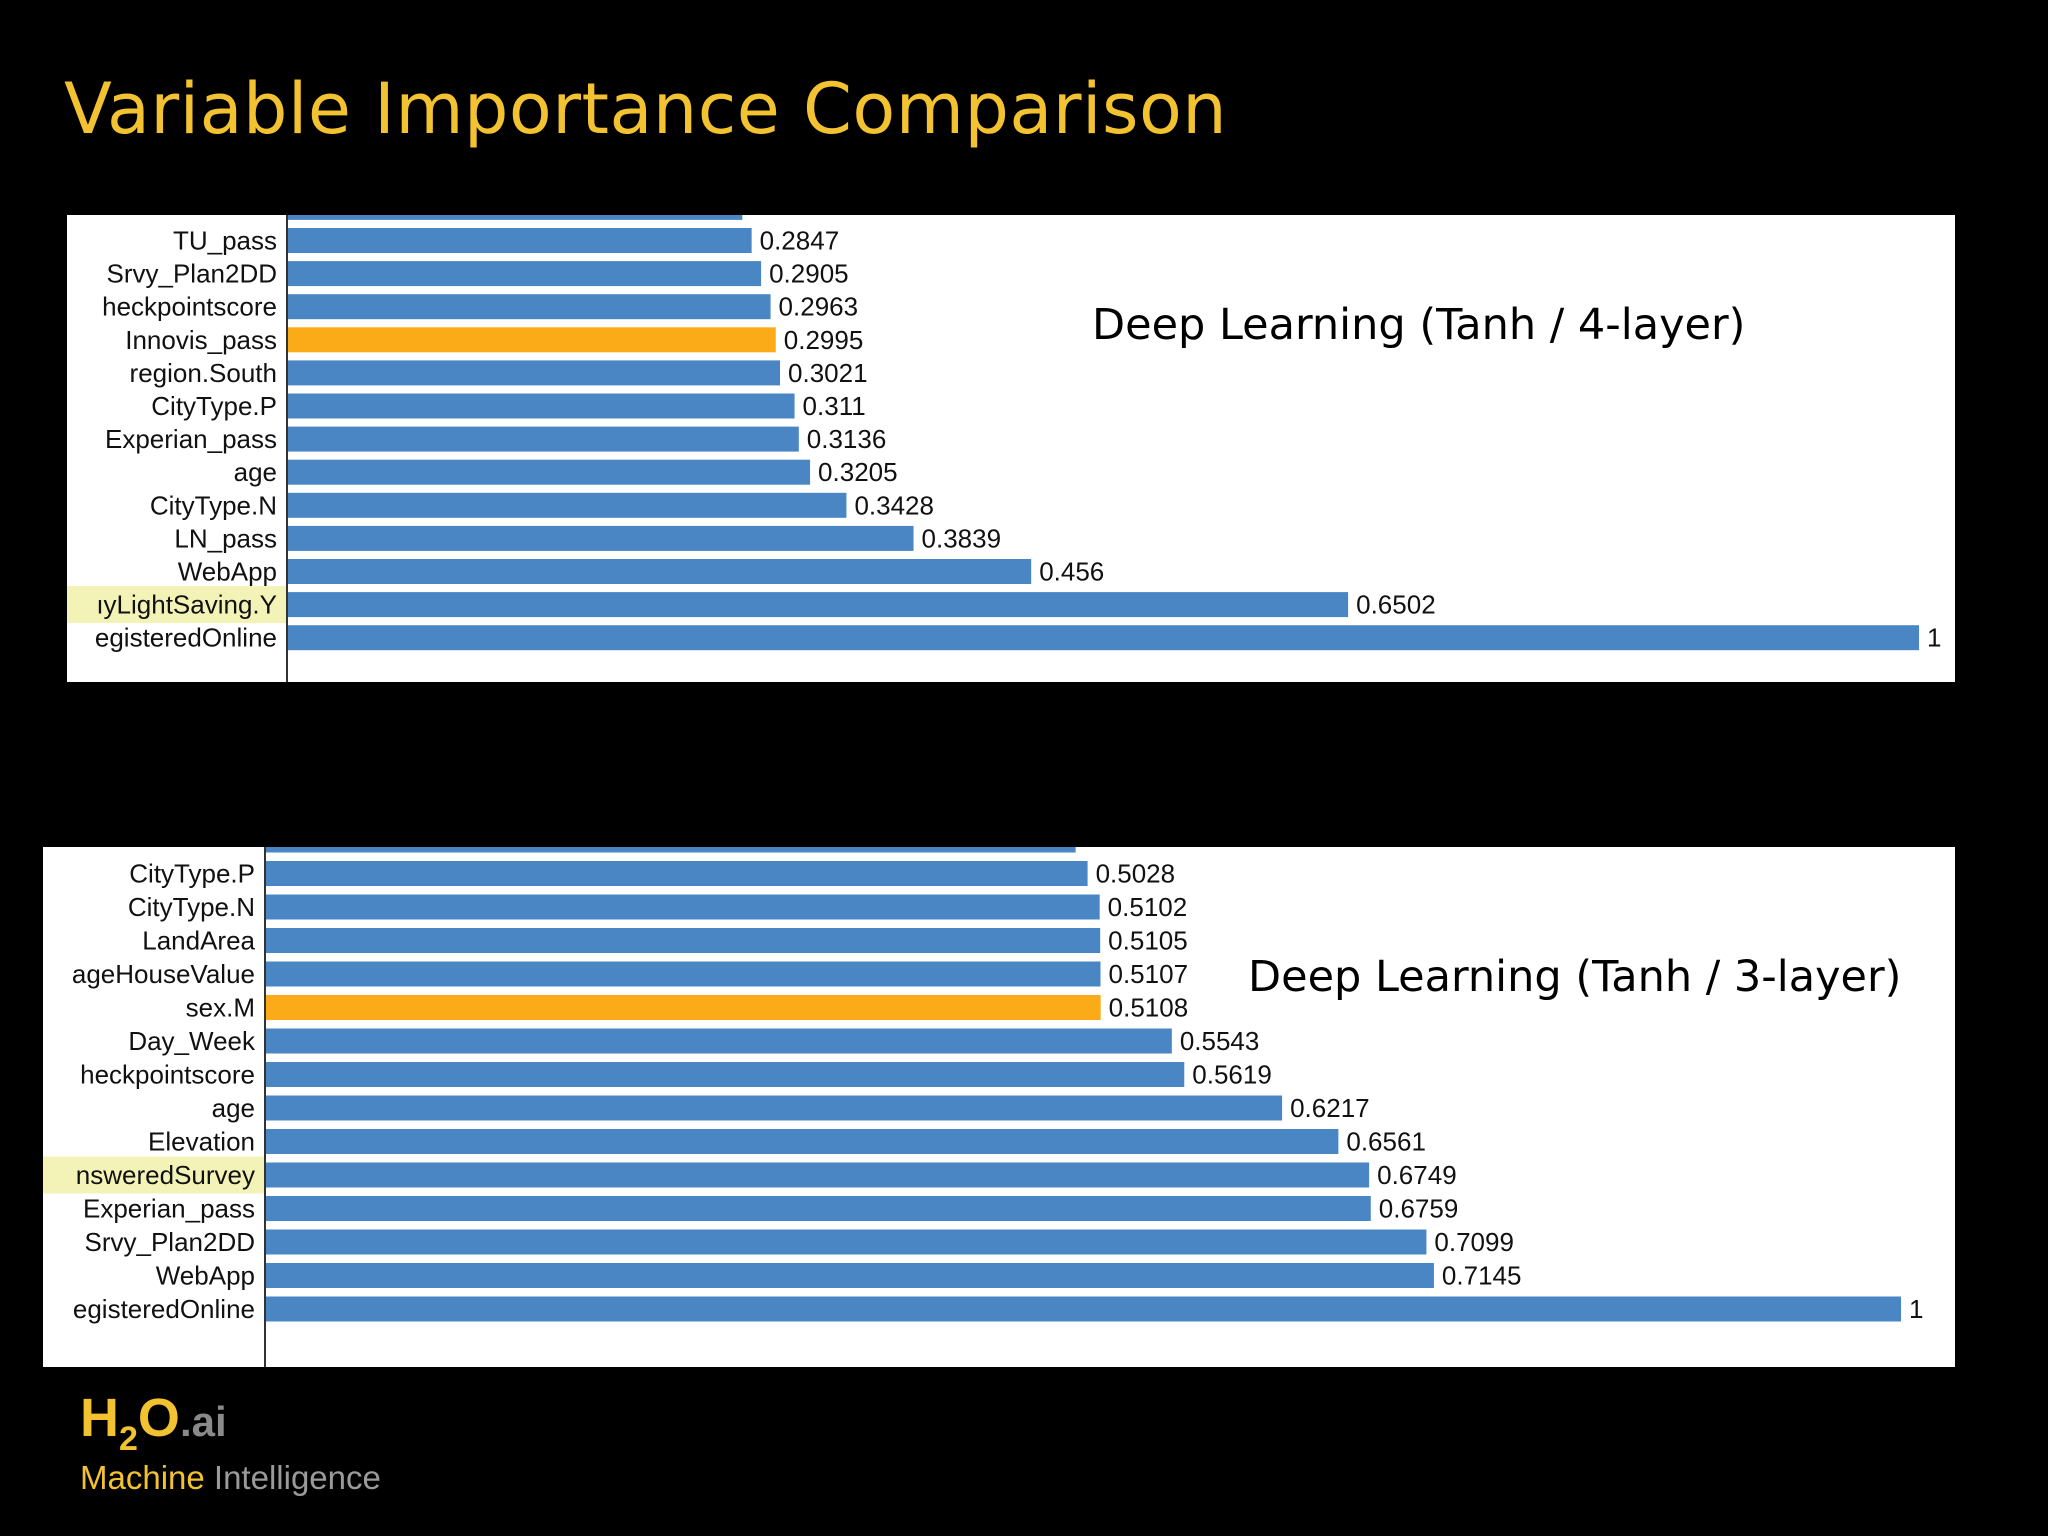 Image resolution: width=2048 pixels, height=1536 pixels. Describe the element at coordinates (203, 373) in the screenshot. I see `chart1-category-label-4: region.South` at that location.